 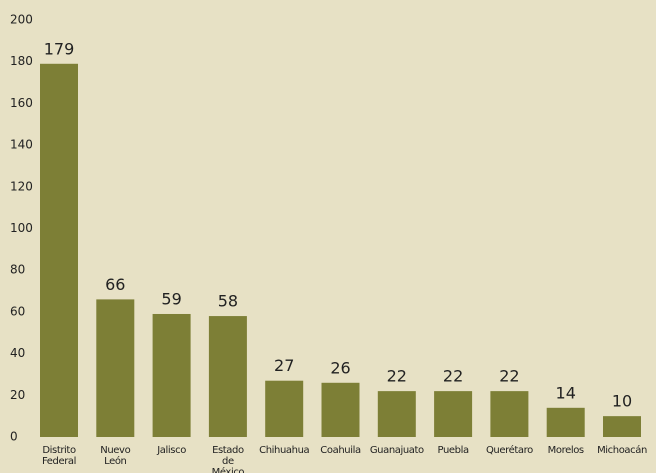 What do you see at coordinates (17, 270) in the screenshot?
I see `y-tick-label: 80` at bounding box center [17, 270].